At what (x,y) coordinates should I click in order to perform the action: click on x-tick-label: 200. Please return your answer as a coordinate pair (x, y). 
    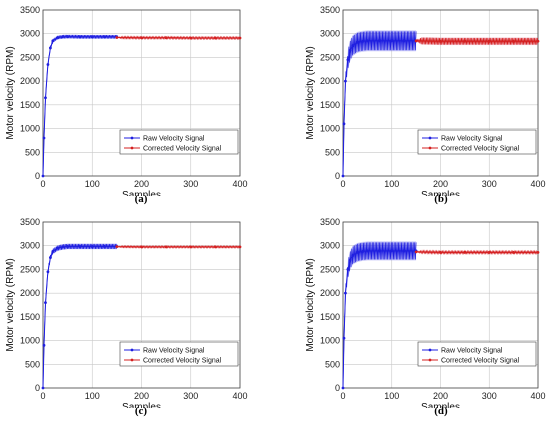
    Looking at the image, I should click on (440, 396).